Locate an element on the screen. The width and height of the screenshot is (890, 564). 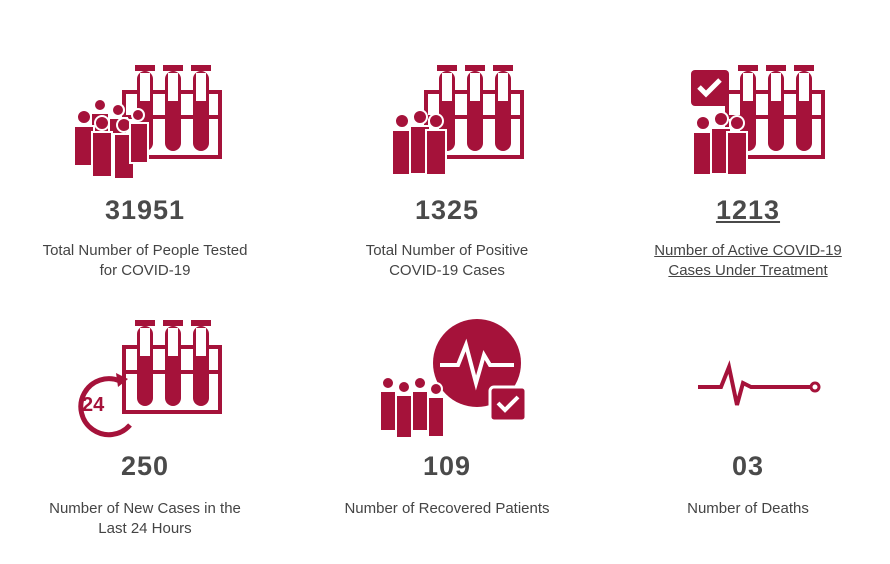
label-line-1: Total Number of Positive is located at coordinates (447, 250).